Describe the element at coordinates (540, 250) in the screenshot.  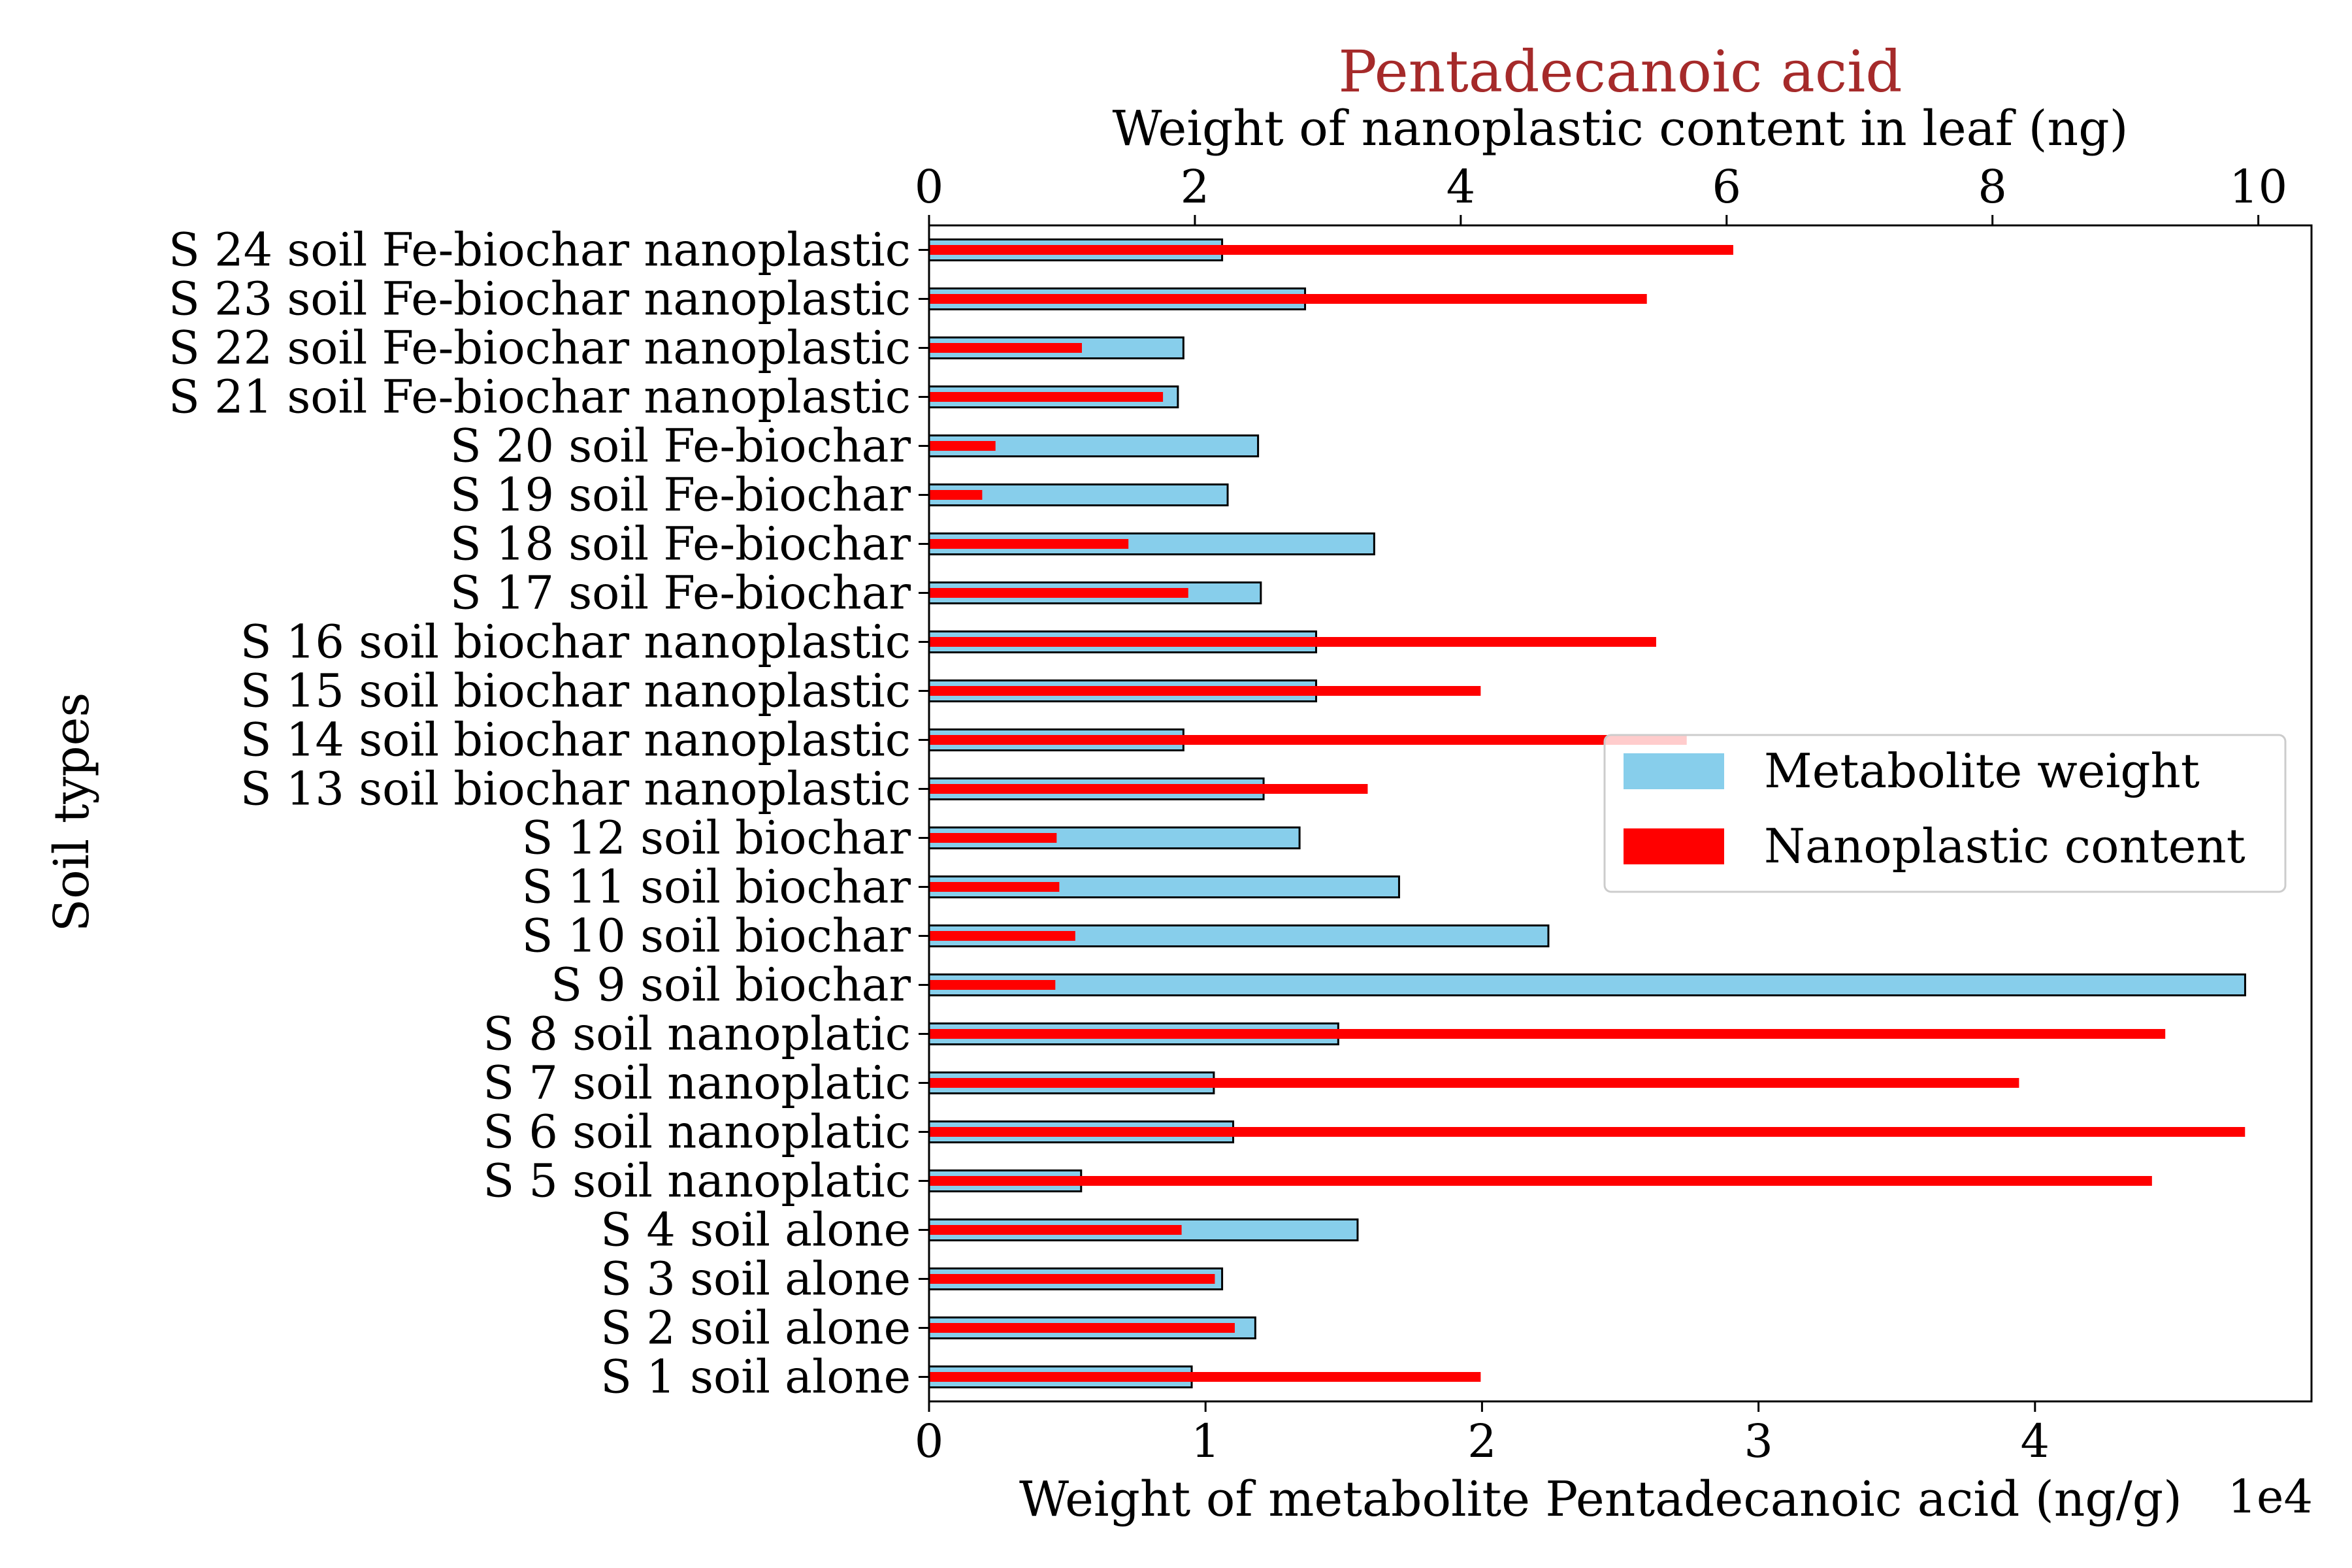
I see `y-tick-label: S 24 soil Fe-biochar nanoplastic` at that location.